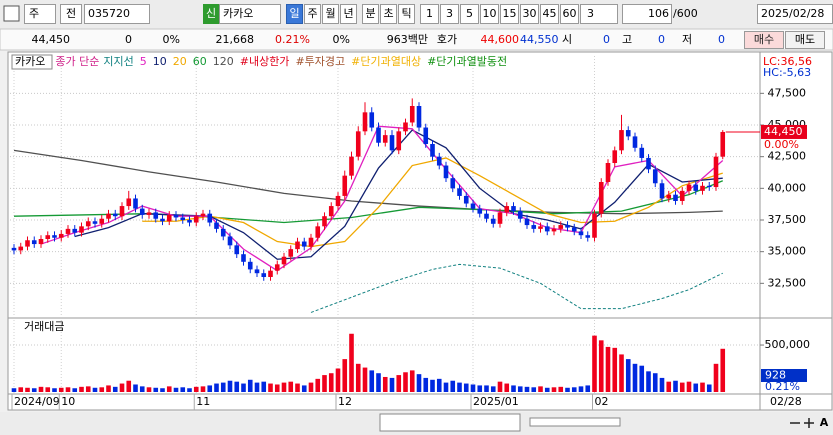 This screenshot has height=435, width=833. I want to click on x-tick-label: 12, so click(345, 401).